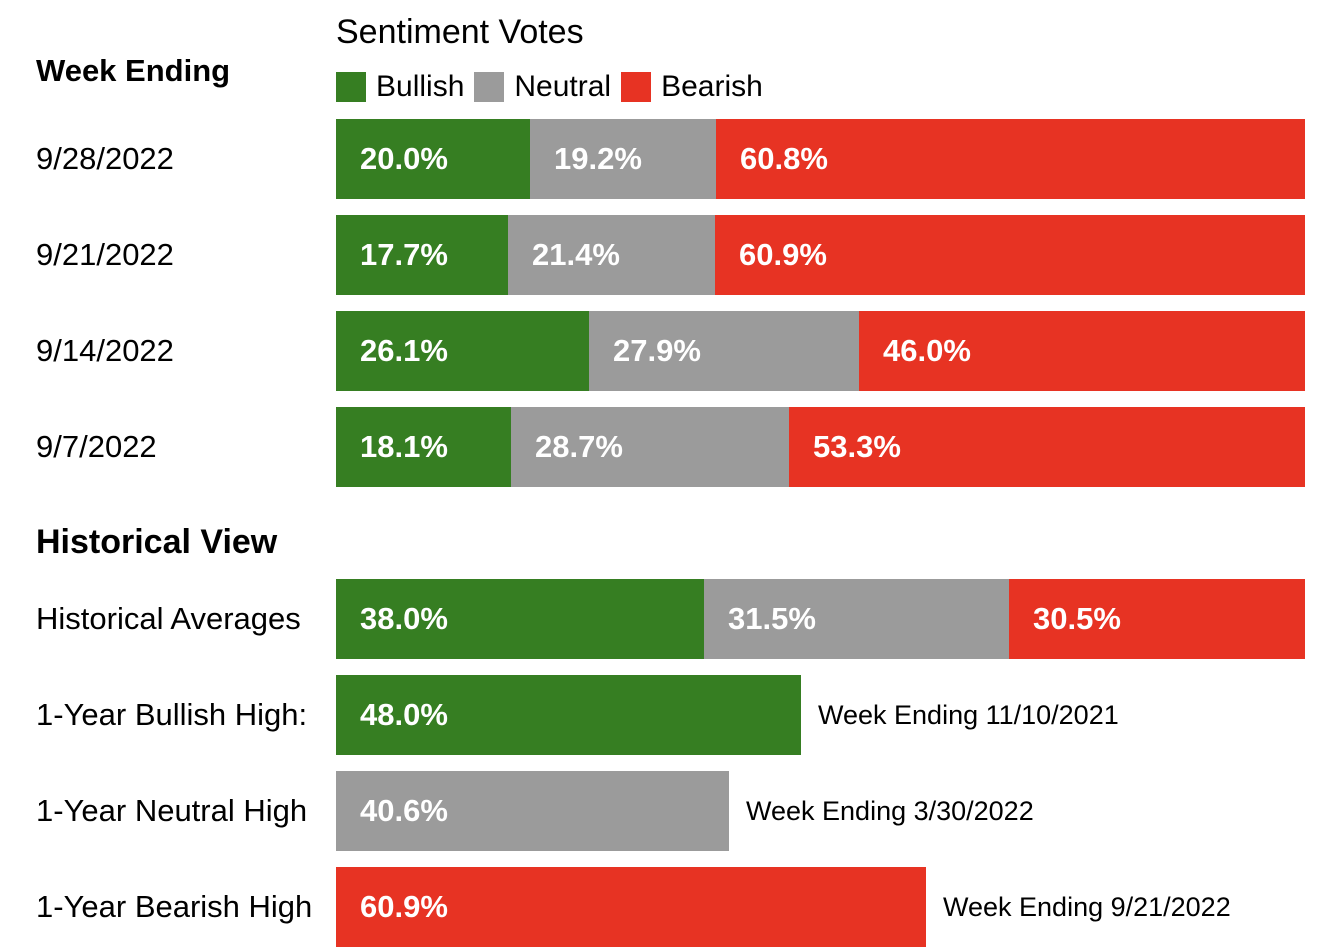  I want to click on high-bar-neutral, so click(532, 811).